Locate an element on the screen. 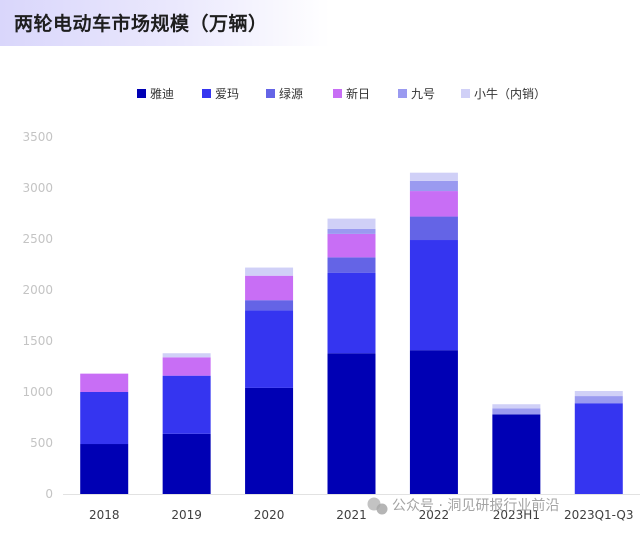  chart-title: 两轮电动车市场规模（万辆） is located at coordinates (141, 24).